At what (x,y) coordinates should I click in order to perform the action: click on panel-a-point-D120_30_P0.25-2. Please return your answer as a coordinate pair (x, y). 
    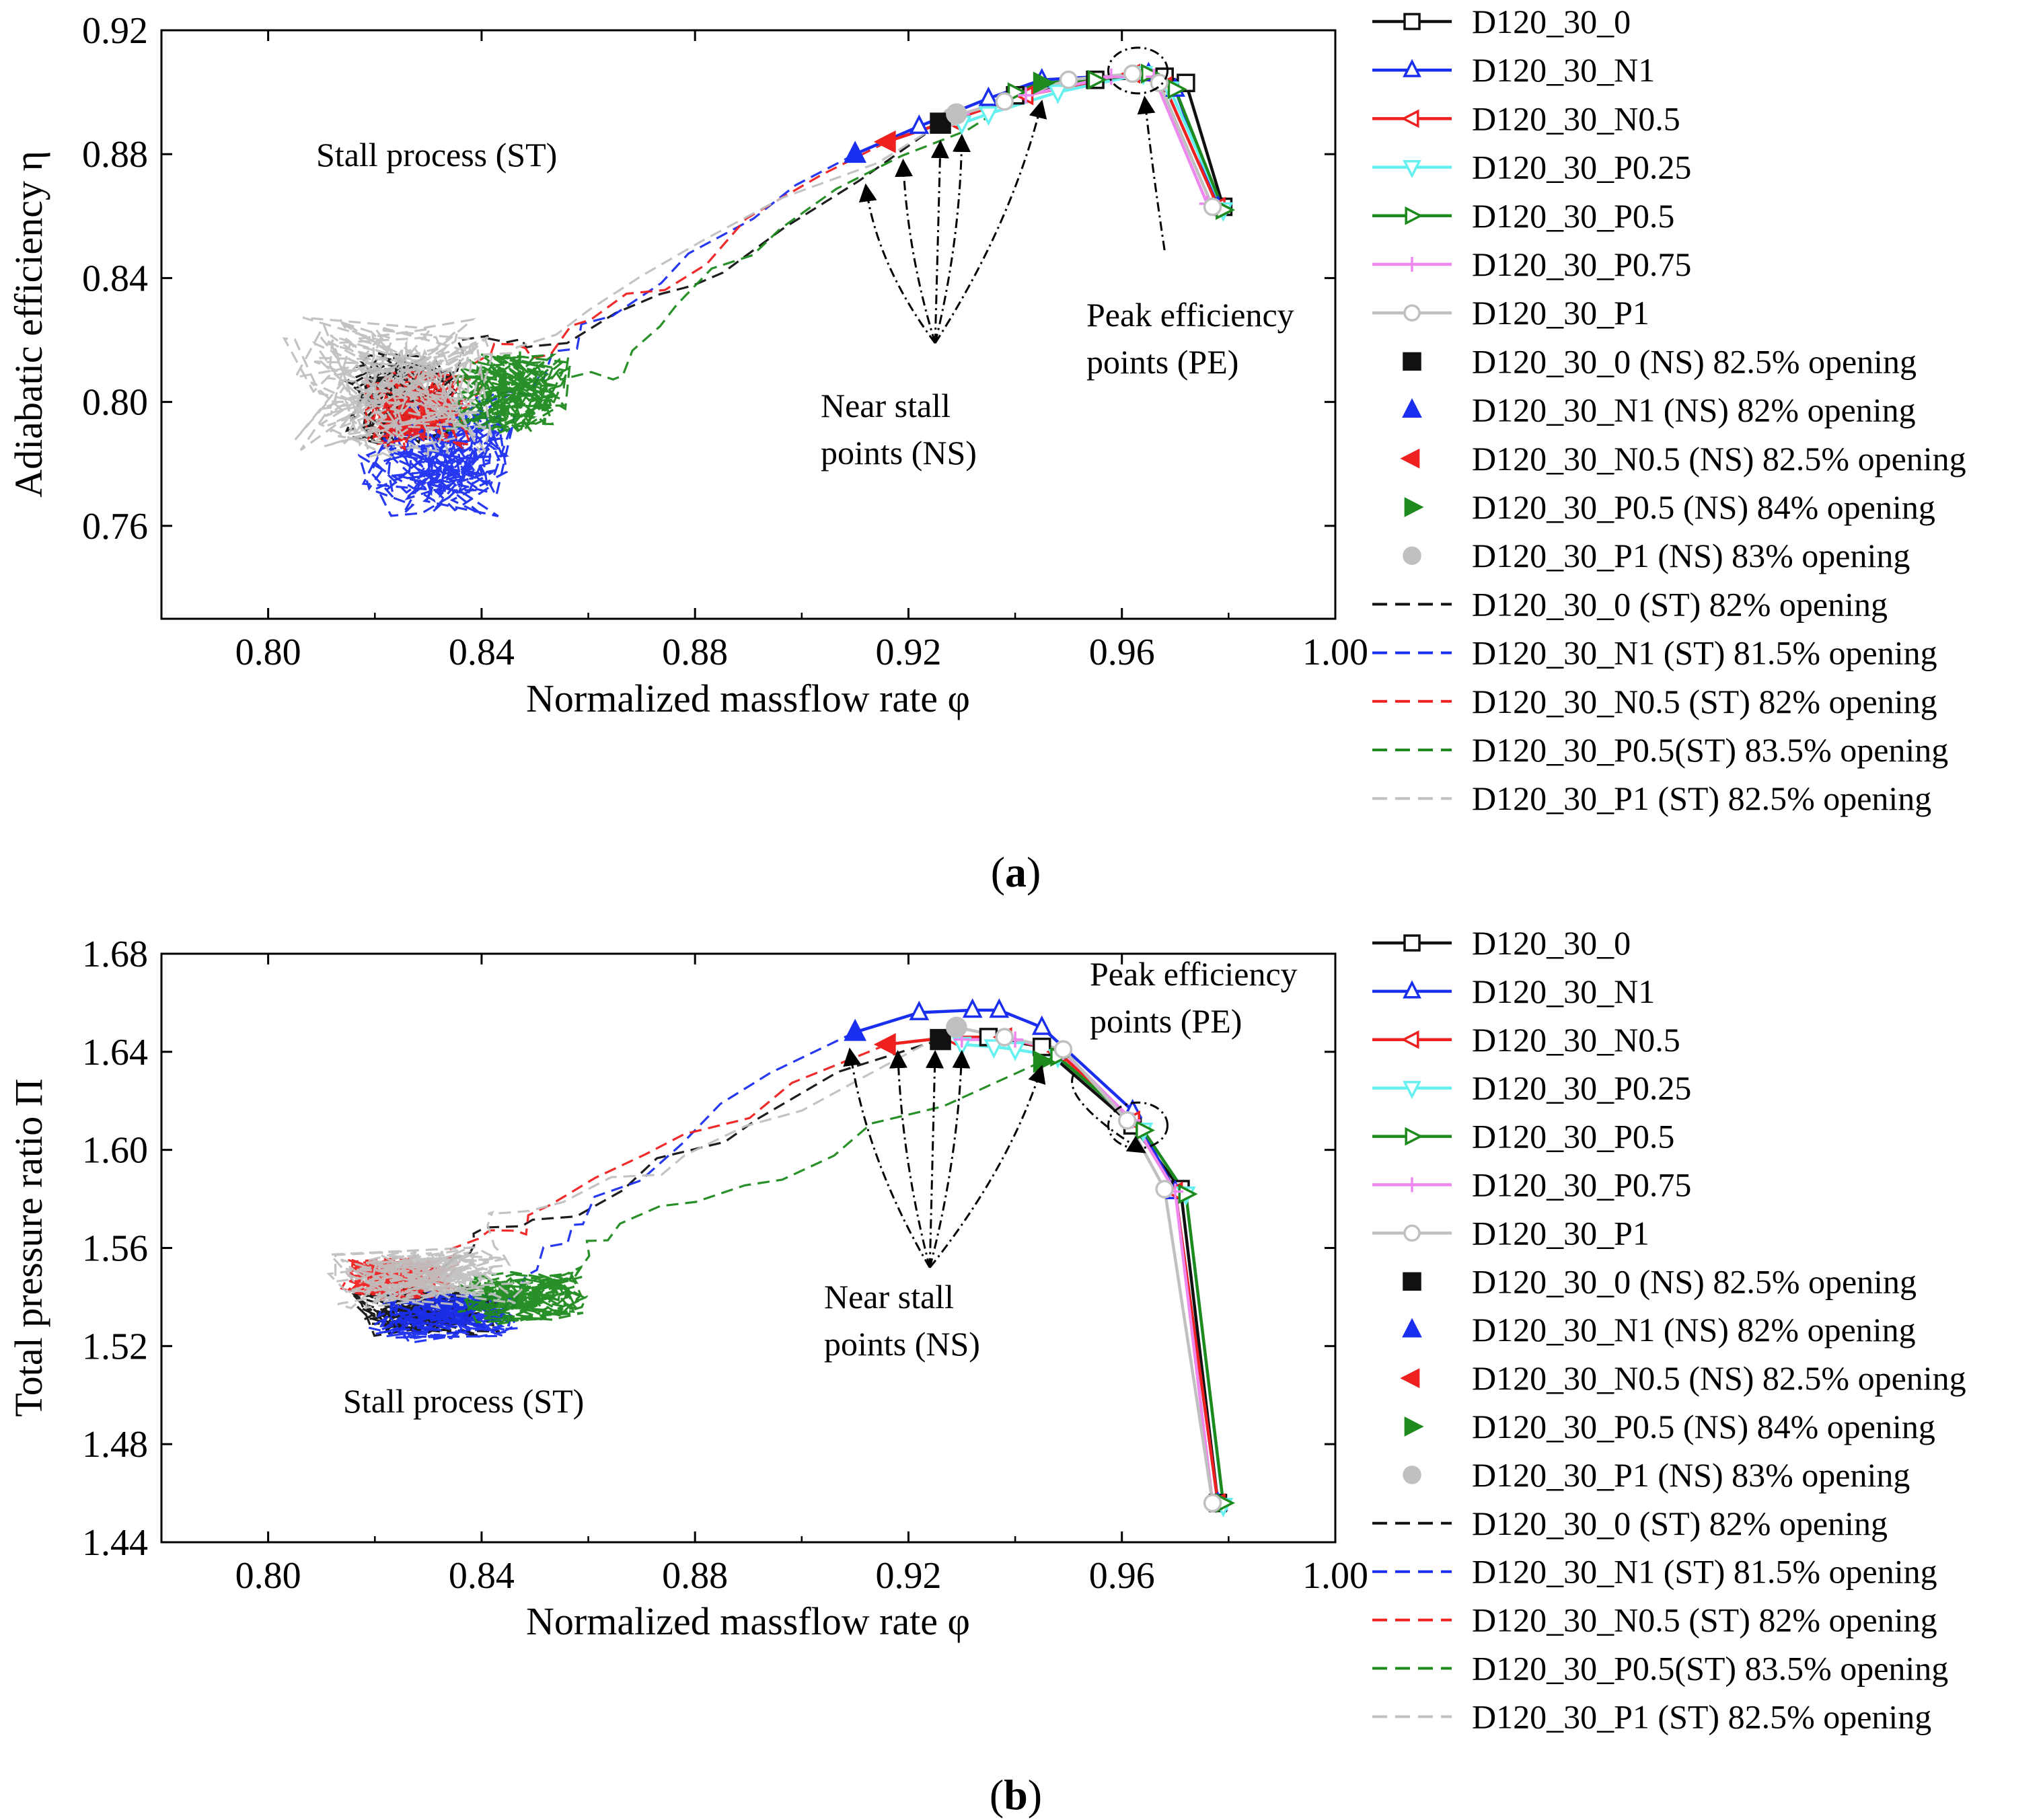
    Looking at the image, I should click on (1057, 94).